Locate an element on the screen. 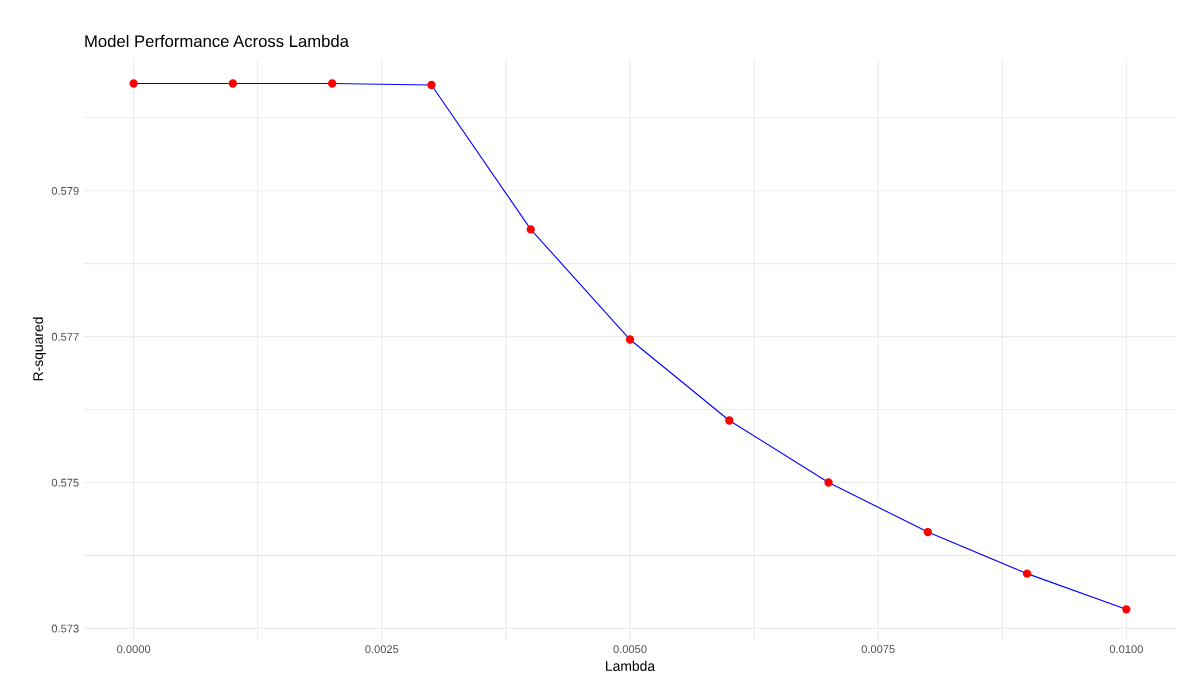 The height and width of the screenshot is (687, 1189). y-tick-label: 0.573 is located at coordinates (65, 628).